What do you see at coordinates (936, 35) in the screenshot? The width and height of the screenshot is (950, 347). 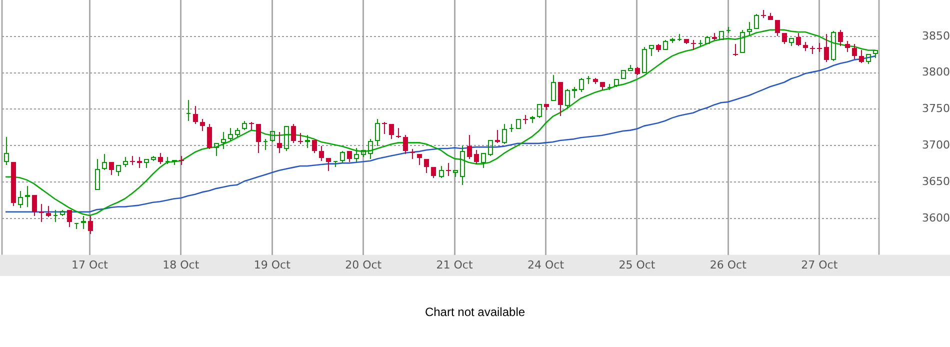 I see `y-tick-label: 3850` at bounding box center [936, 35].